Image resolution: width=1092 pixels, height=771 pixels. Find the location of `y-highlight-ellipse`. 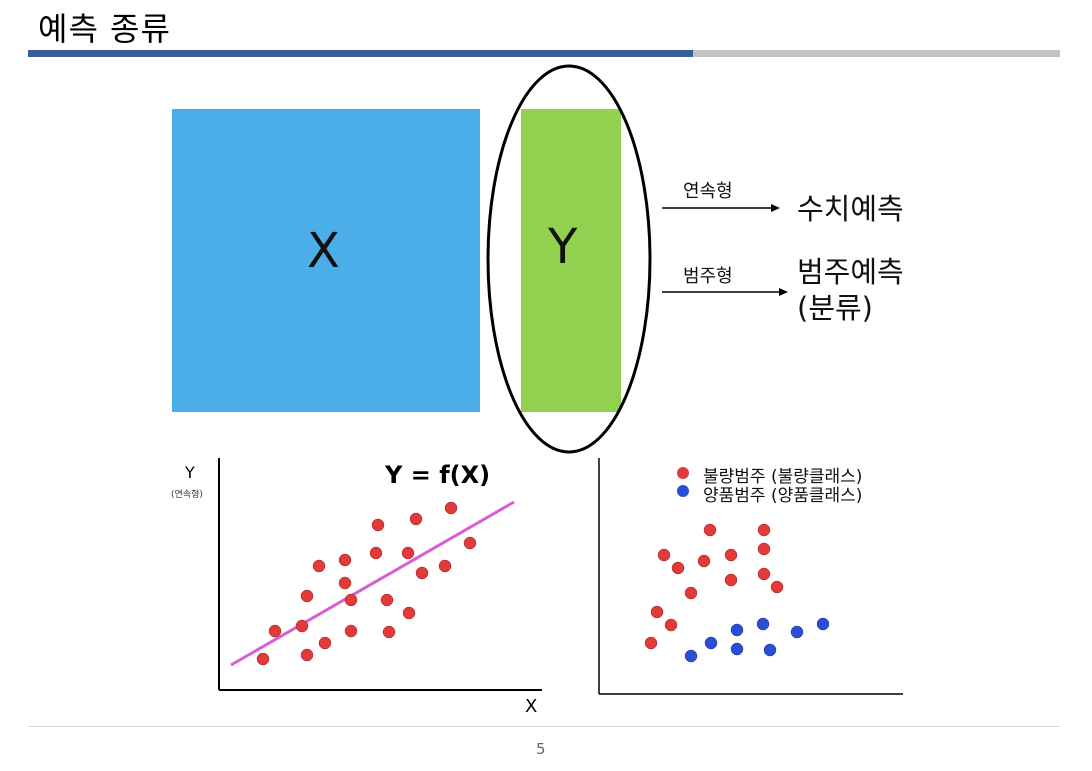

y-highlight-ellipse is located at coordinates (569, 259).